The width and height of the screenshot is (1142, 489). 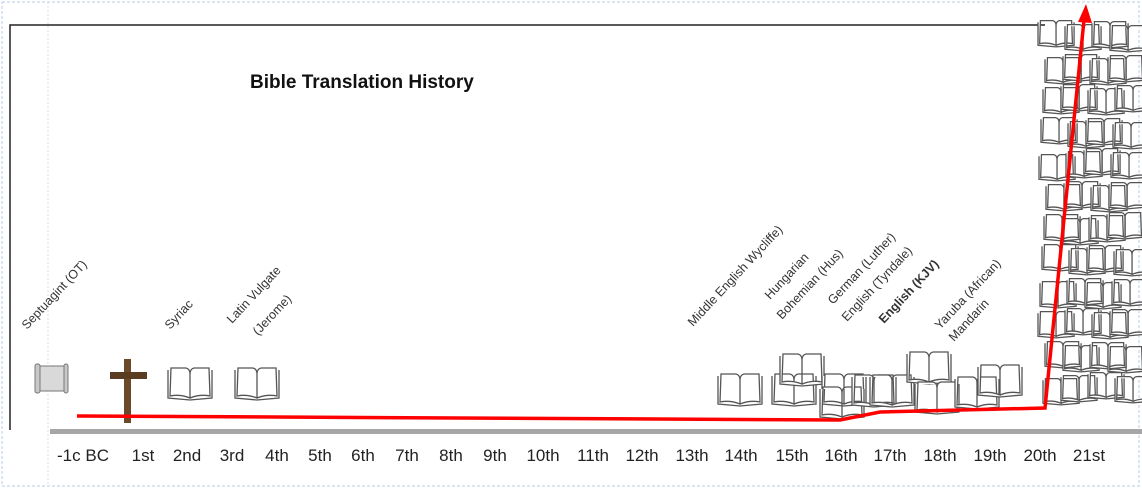 What do you see at coordinates (889, 455) in the screenshot?
I see `axis-label: 17th` at bounding box center [889, 455].